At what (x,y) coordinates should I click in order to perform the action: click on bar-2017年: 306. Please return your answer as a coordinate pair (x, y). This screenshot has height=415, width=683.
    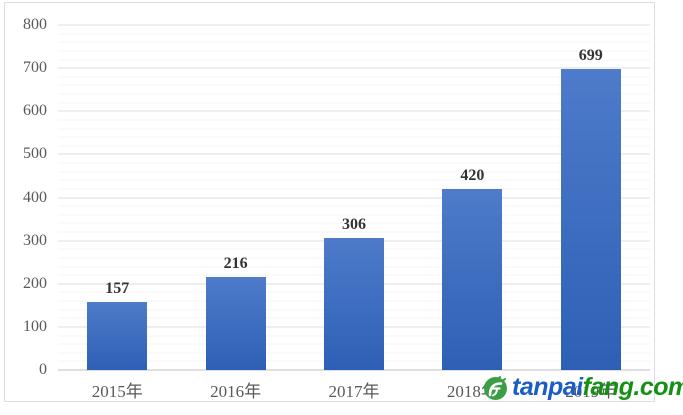
    Looking at the image, I should click on (354, 293).